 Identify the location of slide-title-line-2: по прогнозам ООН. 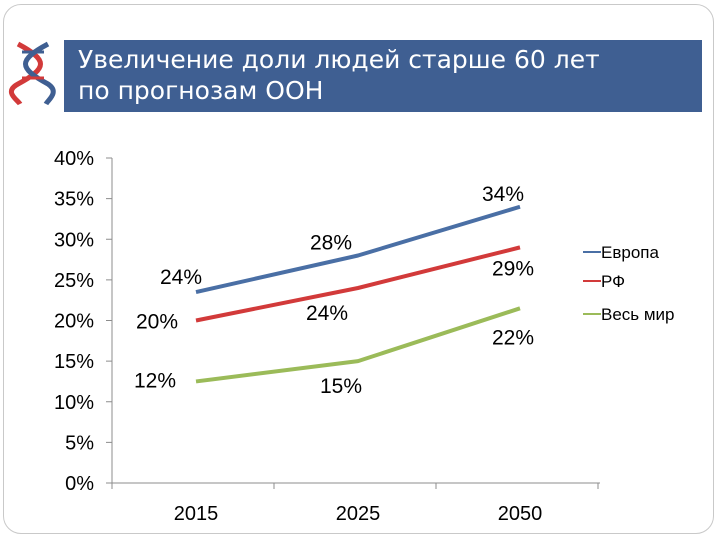
(201, 90).